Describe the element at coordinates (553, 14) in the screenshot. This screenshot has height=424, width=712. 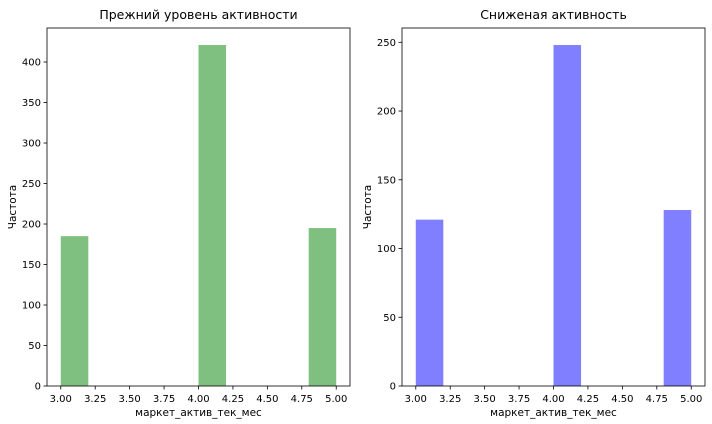
I see `chart-title: Сниженая активность` at that location.